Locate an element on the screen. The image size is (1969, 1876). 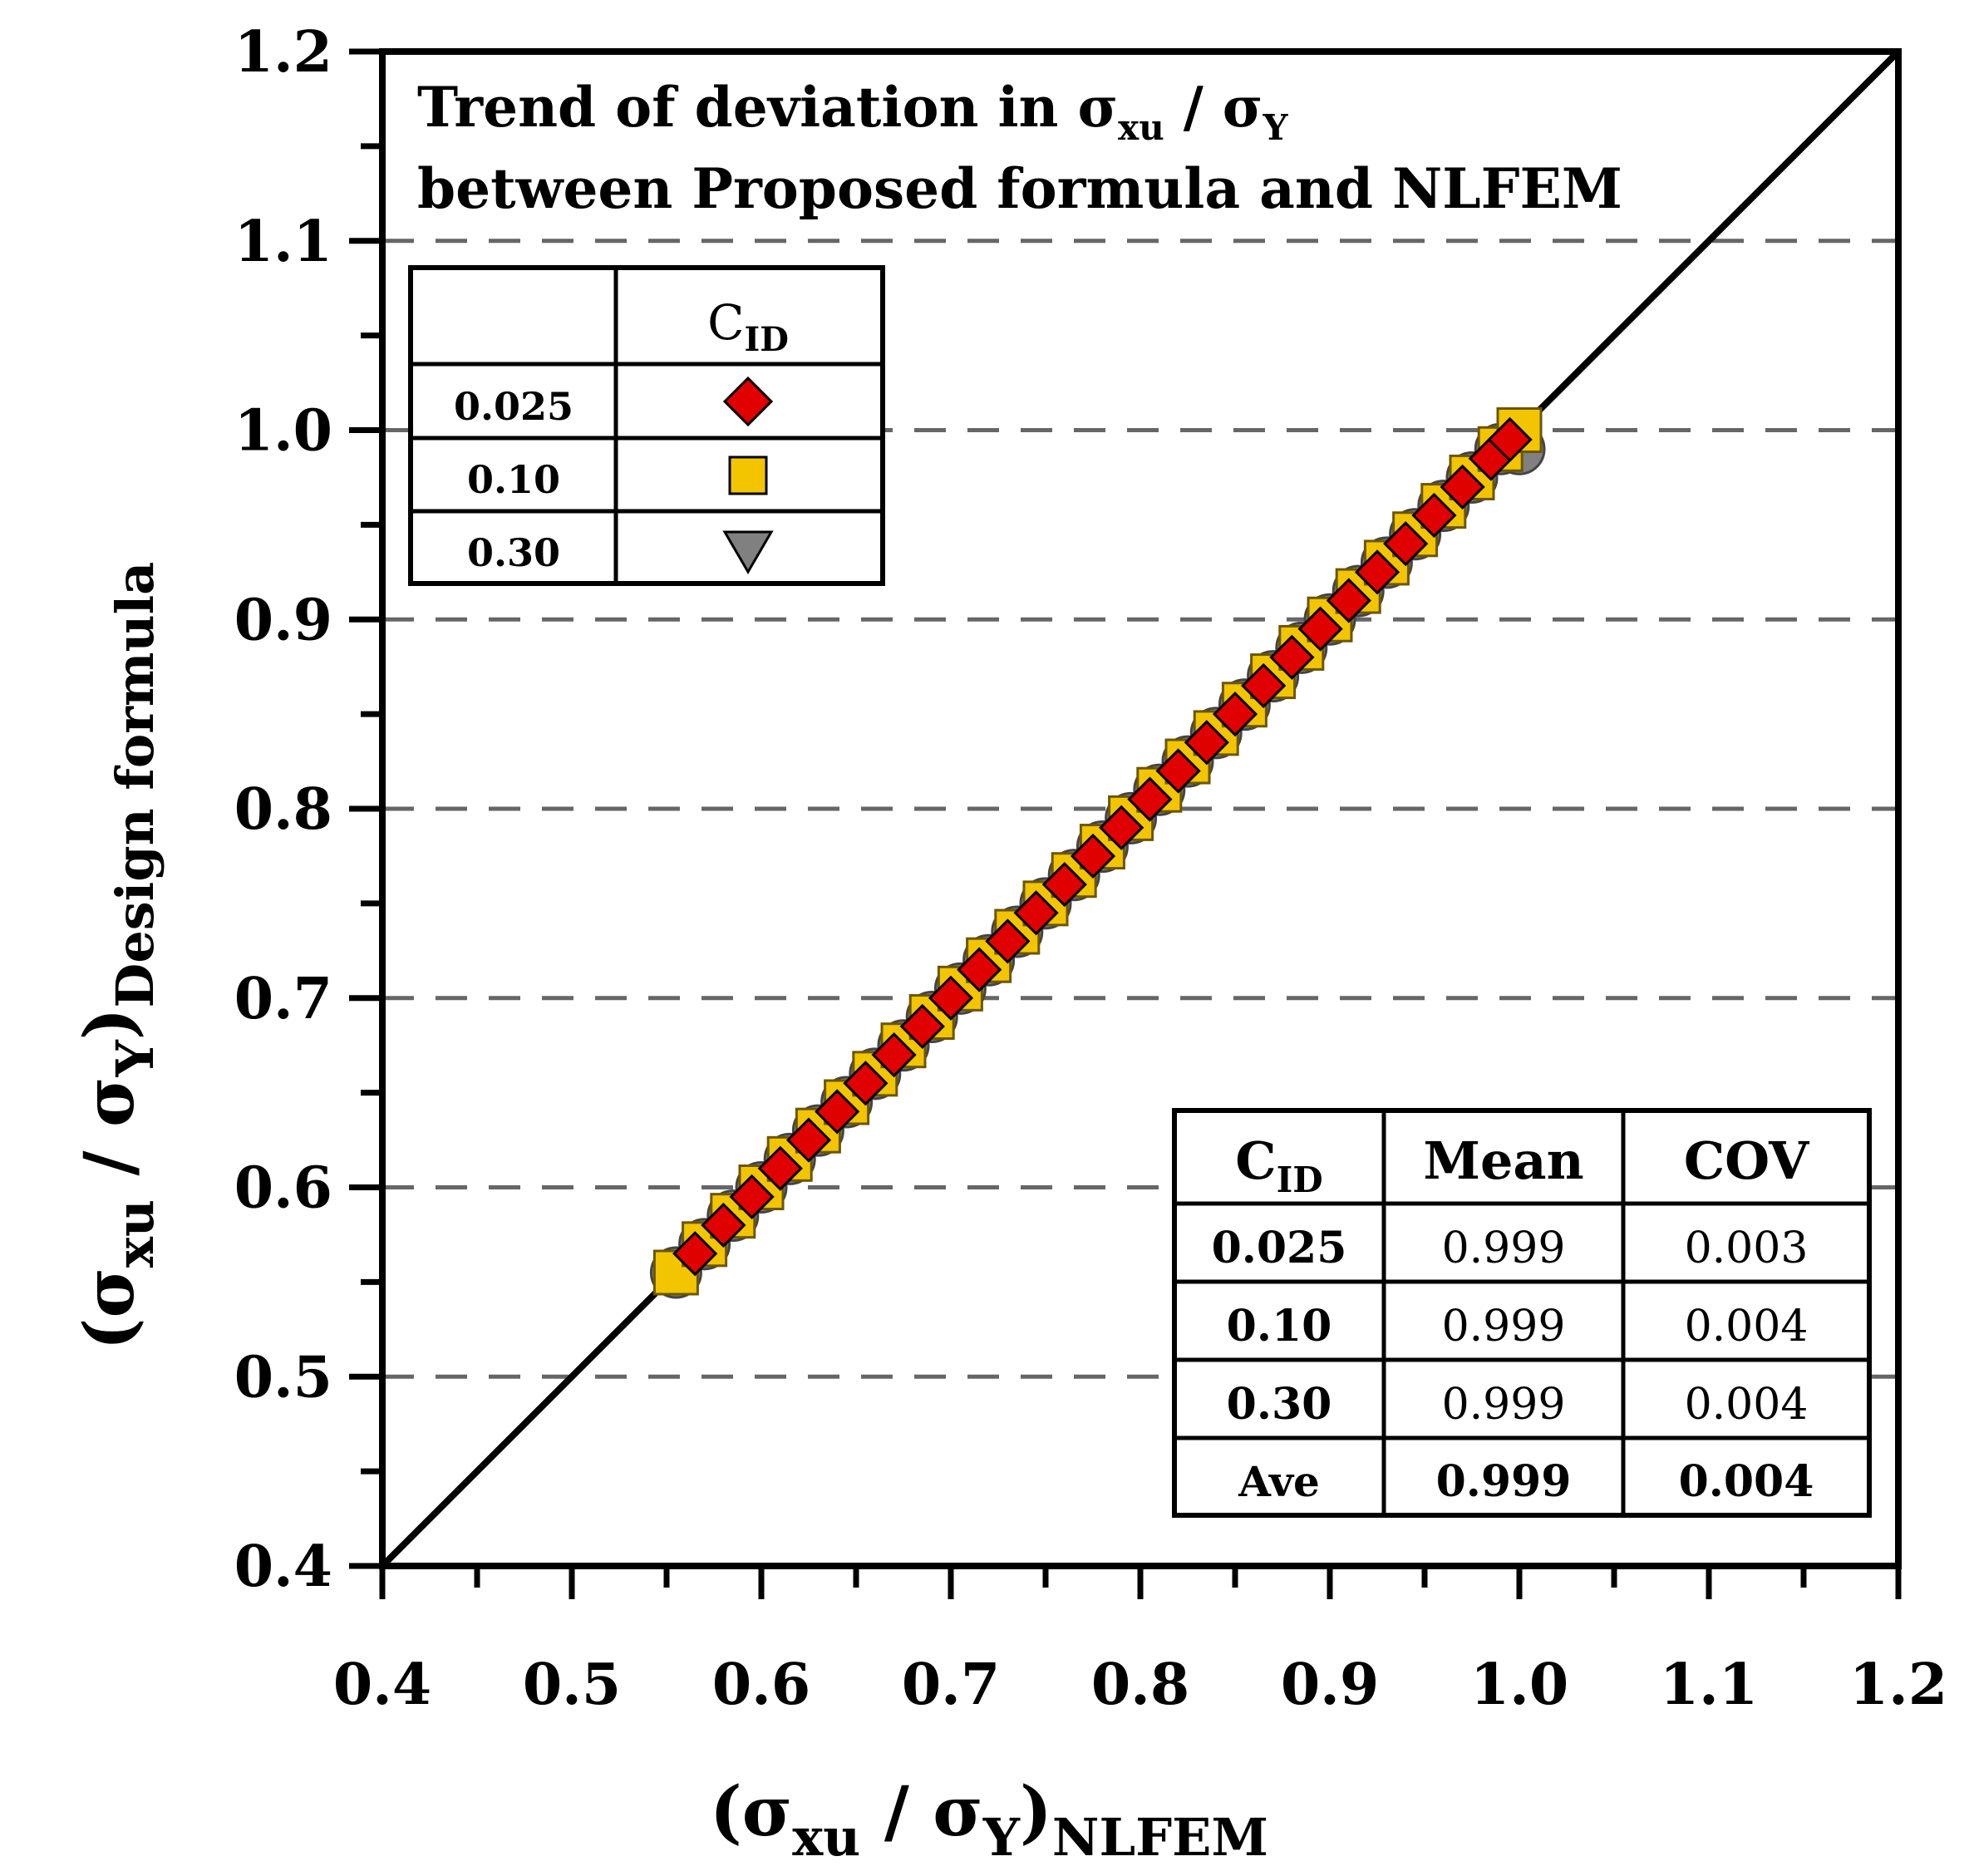
x-tick-label-1.1: 1.1 is located at coordinates (1709, 1685).